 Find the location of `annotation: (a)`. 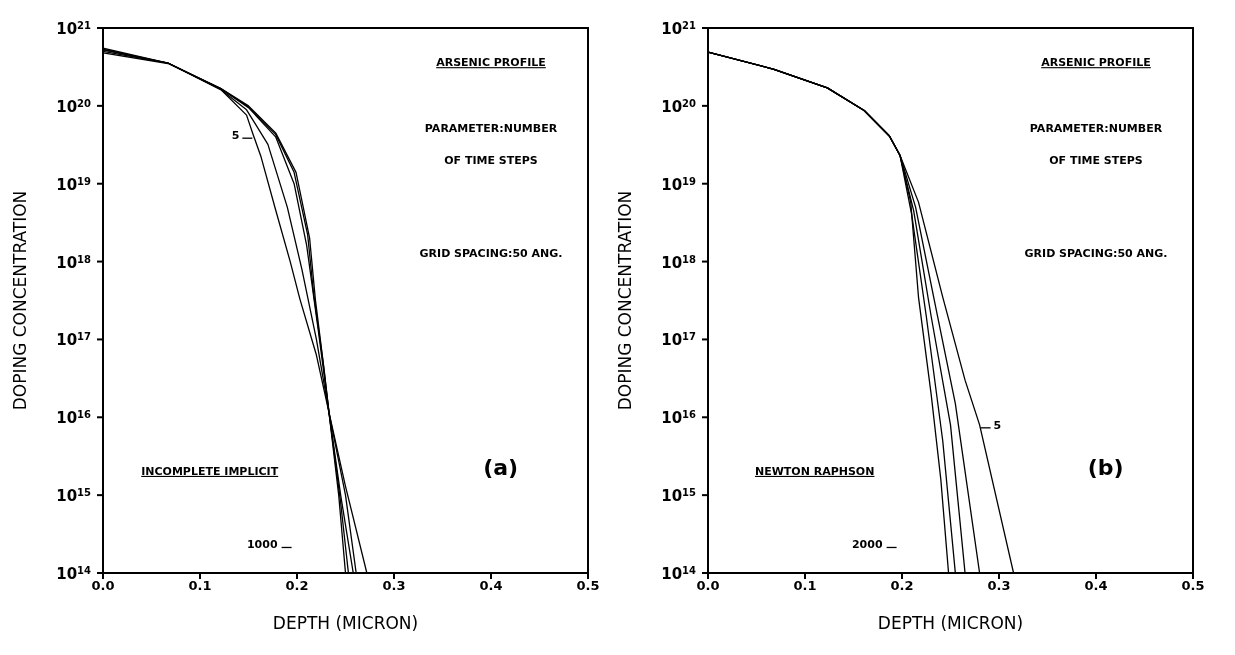

annotation: (a) is located at coordinates (501, 467).